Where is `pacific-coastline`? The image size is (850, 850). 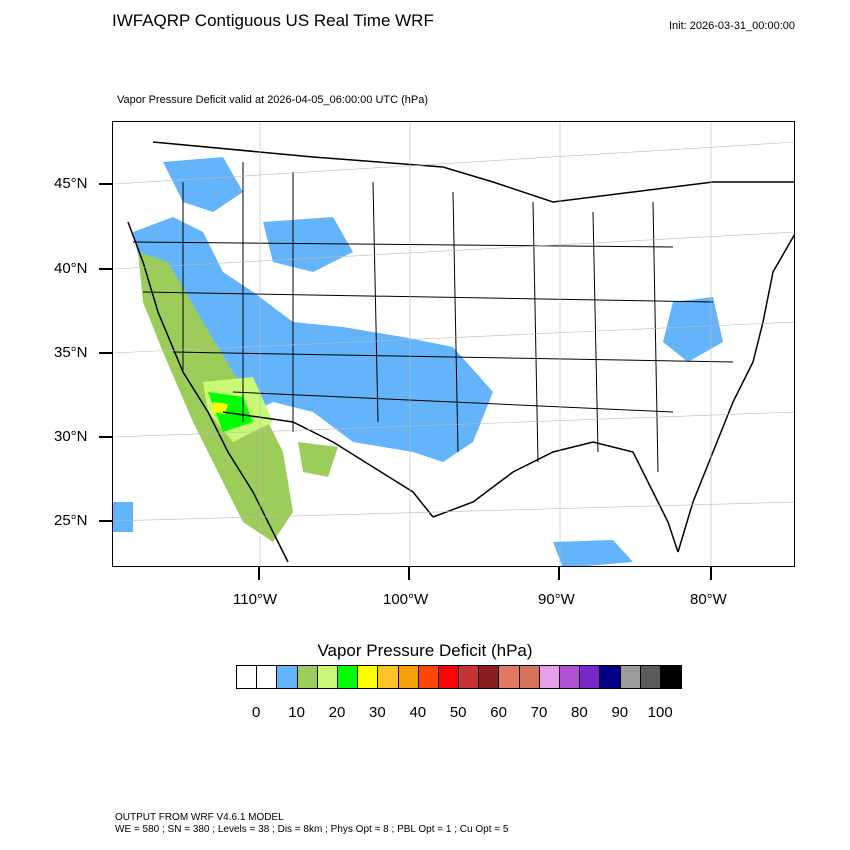
pacific-coastline is located at coordinates (208, 392).